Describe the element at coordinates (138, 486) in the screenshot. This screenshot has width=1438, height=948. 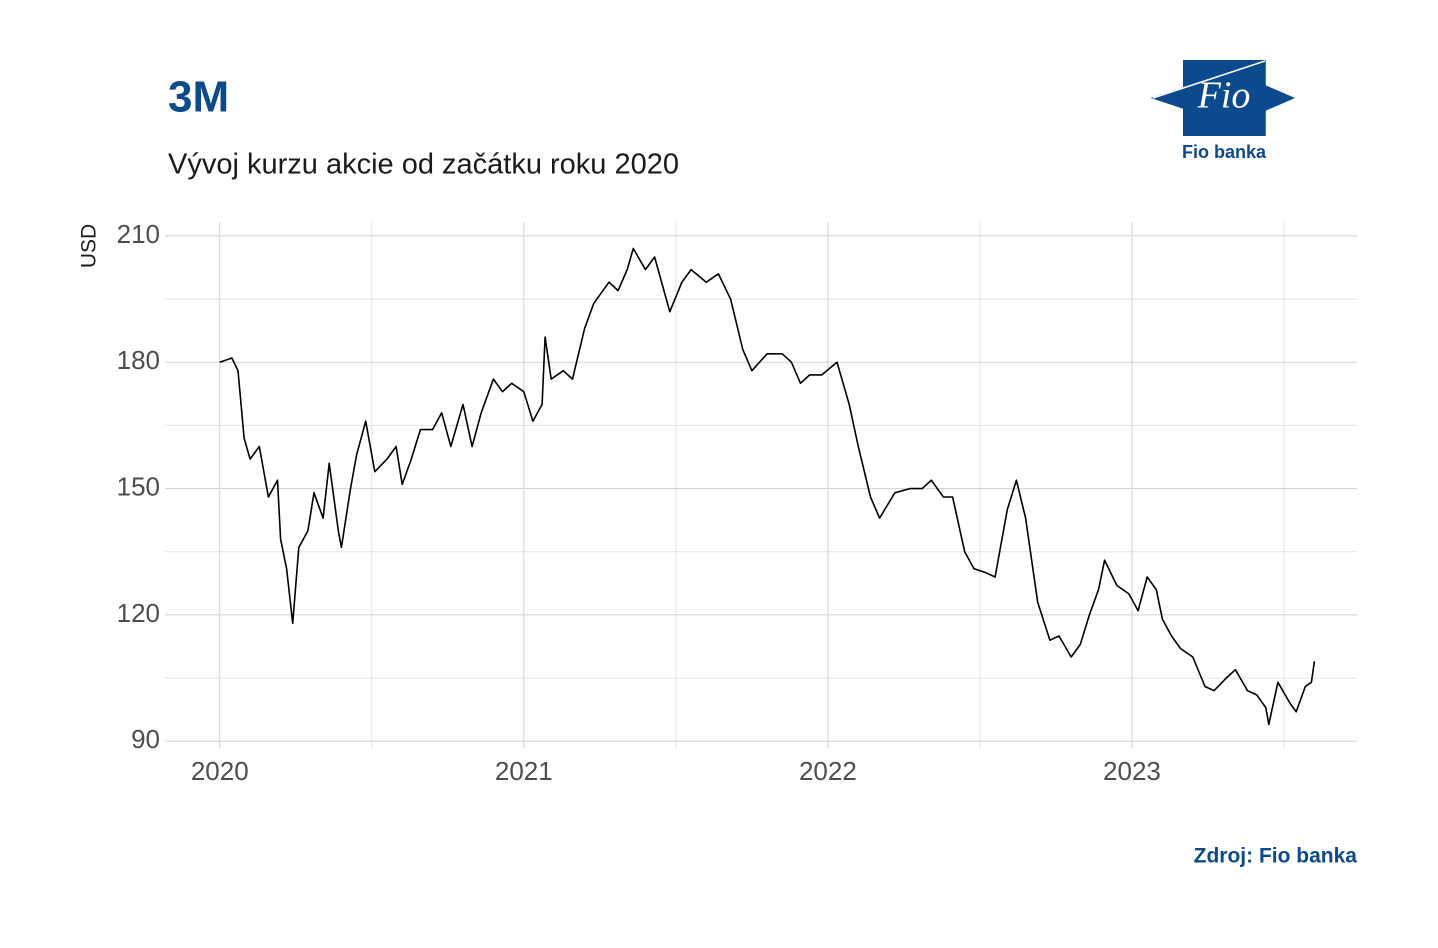
I see `y-tick-label: 150` at that location.